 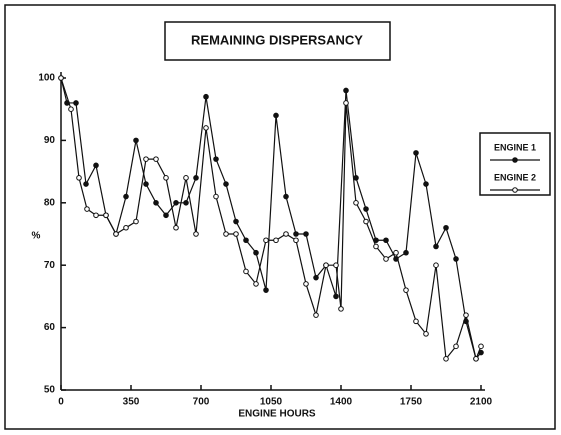 What do you see at coordinates (411, 402) in the screenshot?
I see `x-tick-label: 1750` at bounding box center [411, 402].